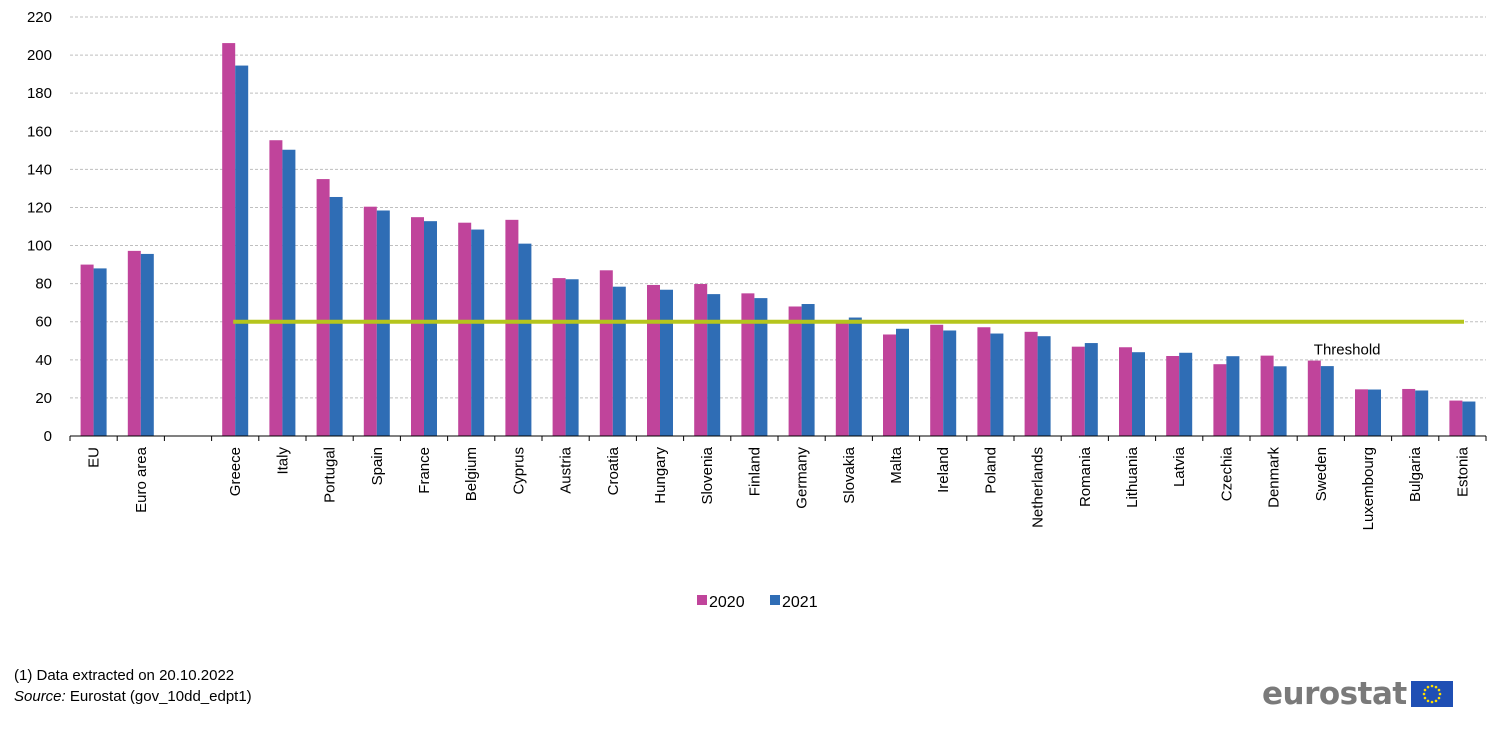  What do you see at coordinates (1347, 350) in the screenshot?
I see `threshold-label: Threshold` at bounding box center [1347, 350].